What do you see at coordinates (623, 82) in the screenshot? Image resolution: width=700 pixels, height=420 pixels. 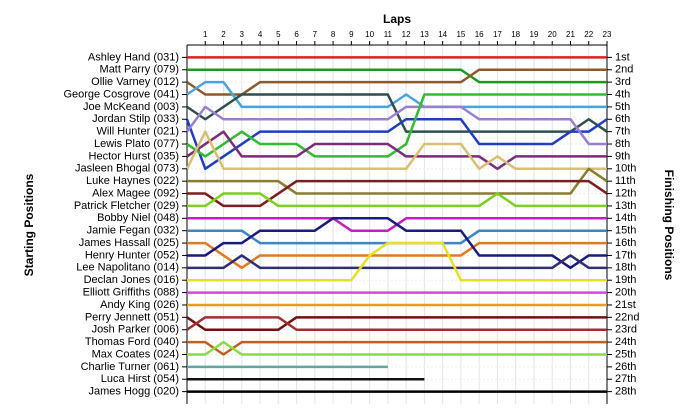 I see `y2-tick-label: 3rd` at bounding box center [623, 82].